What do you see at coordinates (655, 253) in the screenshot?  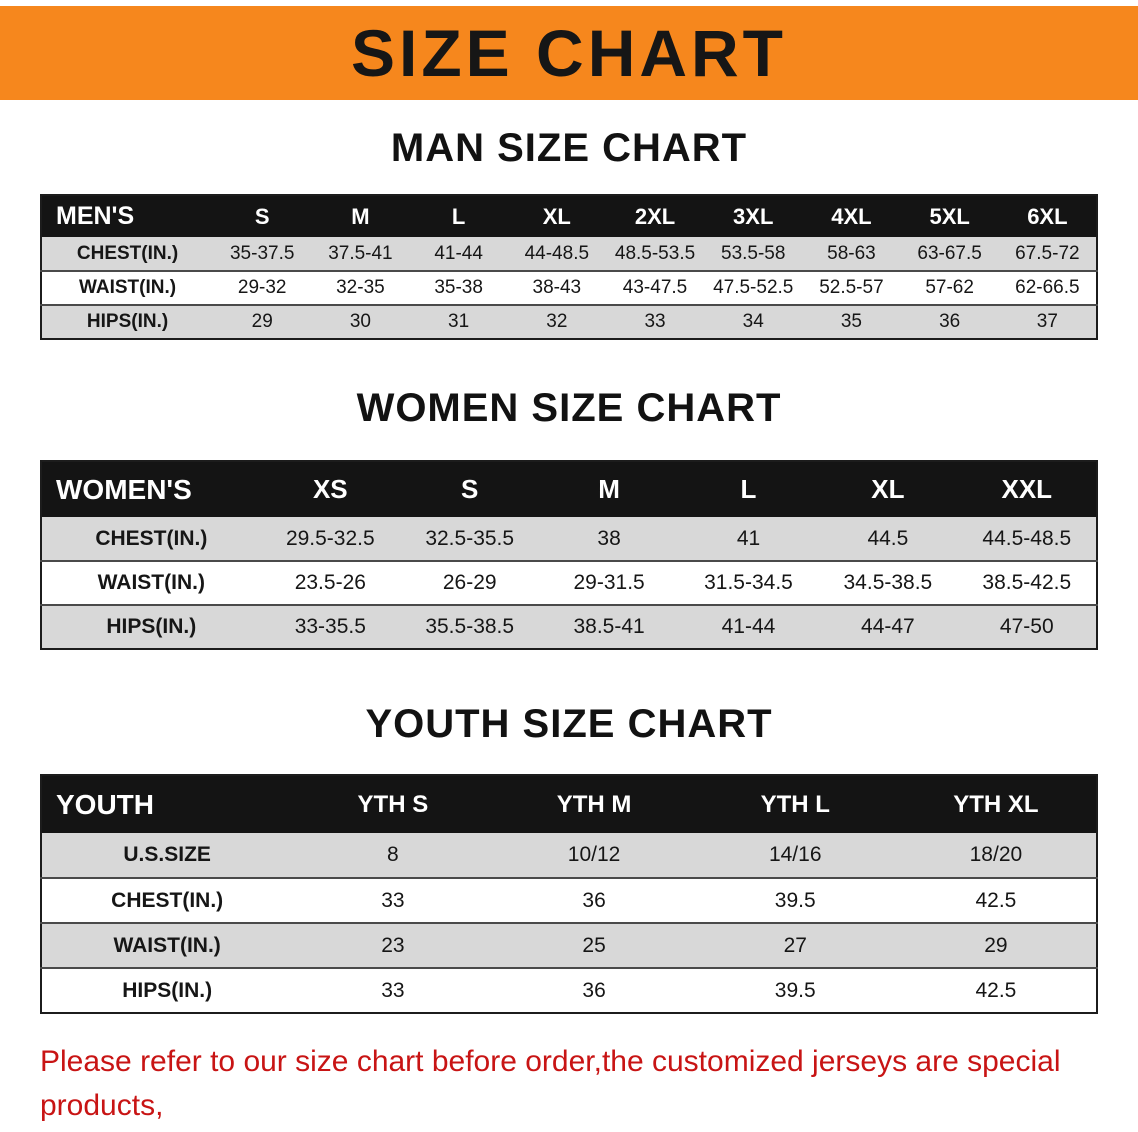 I see `measurement-value: 48.5-53.5` at bounding box center [655, 253].